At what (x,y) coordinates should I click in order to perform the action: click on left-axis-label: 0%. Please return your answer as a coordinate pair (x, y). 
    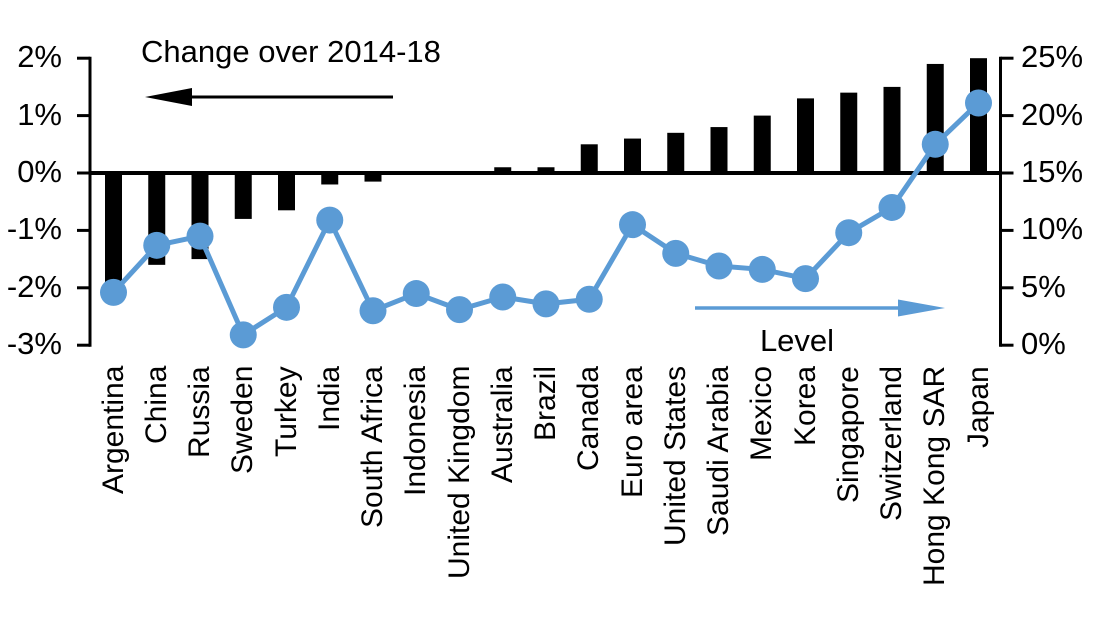
    Looking at the image, I should click on (39, 171).